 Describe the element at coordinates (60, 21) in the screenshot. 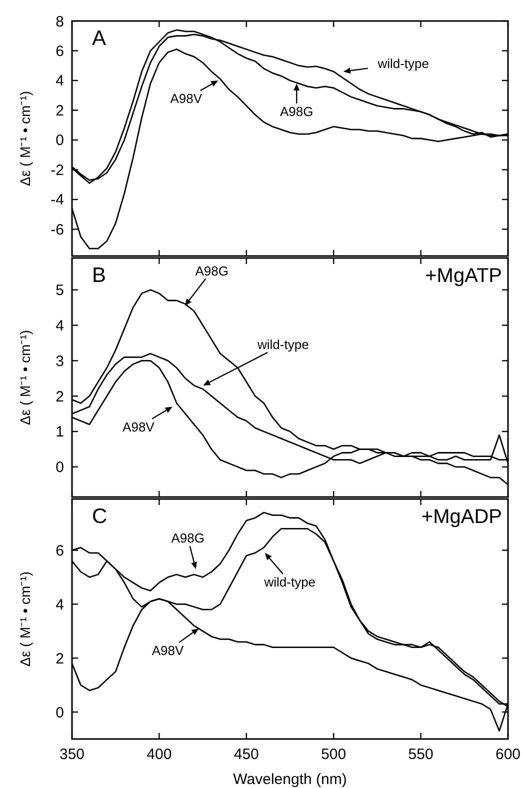

I see `y-tick-label: 8` at that location.